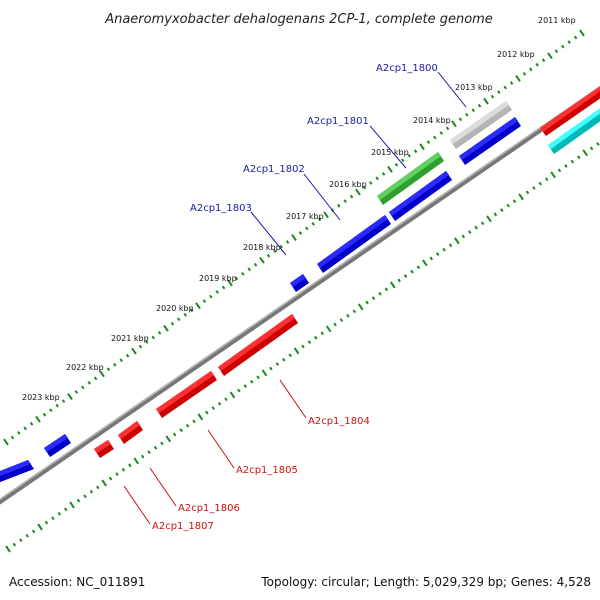 Image resolution: width=600 pixels, height=600 pixels. What do you see at coordinates (183, 526) in the screenshot?
I see `gene-label-a2cp1-1807: A2cp1_1807` at bounding box center [183, 526].